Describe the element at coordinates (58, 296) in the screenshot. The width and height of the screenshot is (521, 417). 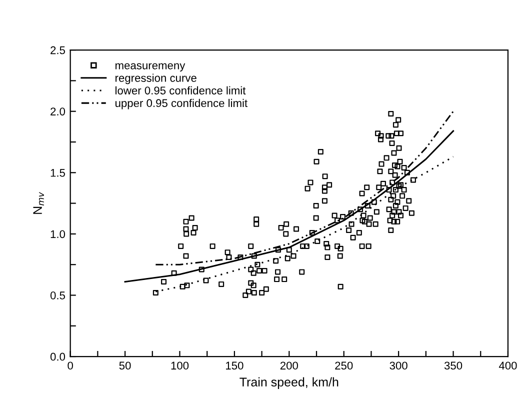
I see `y-tick-label: 0.5` at that location.